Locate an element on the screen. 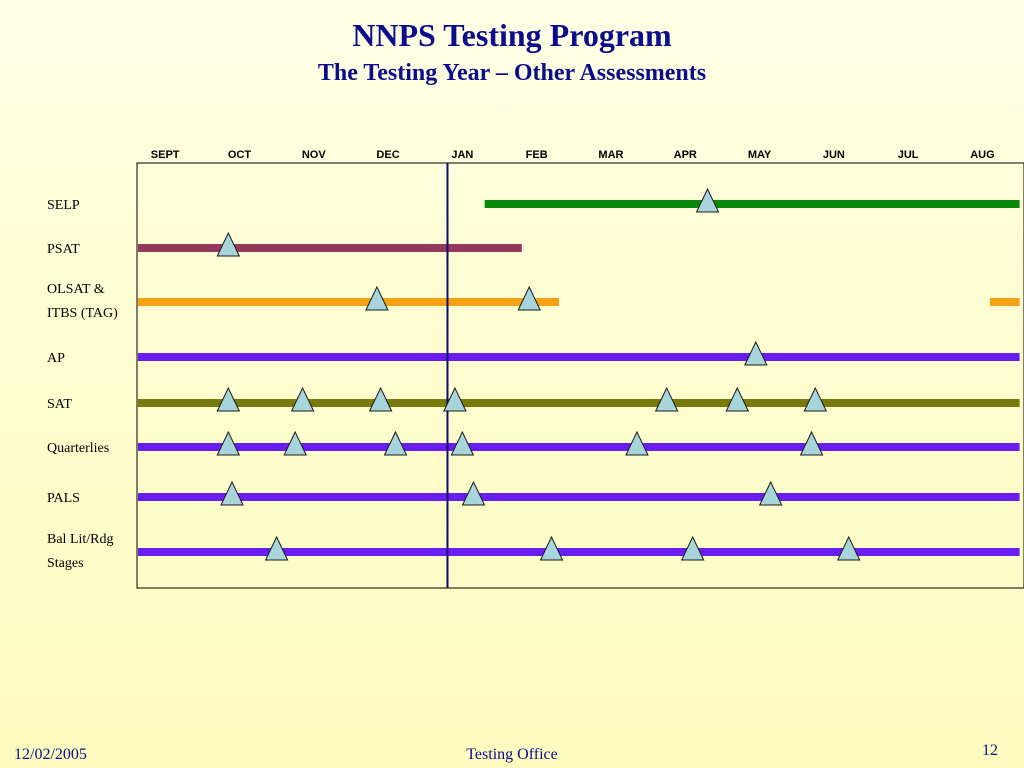  month-label-sept: SEPT is located at coordinates (165, 155).